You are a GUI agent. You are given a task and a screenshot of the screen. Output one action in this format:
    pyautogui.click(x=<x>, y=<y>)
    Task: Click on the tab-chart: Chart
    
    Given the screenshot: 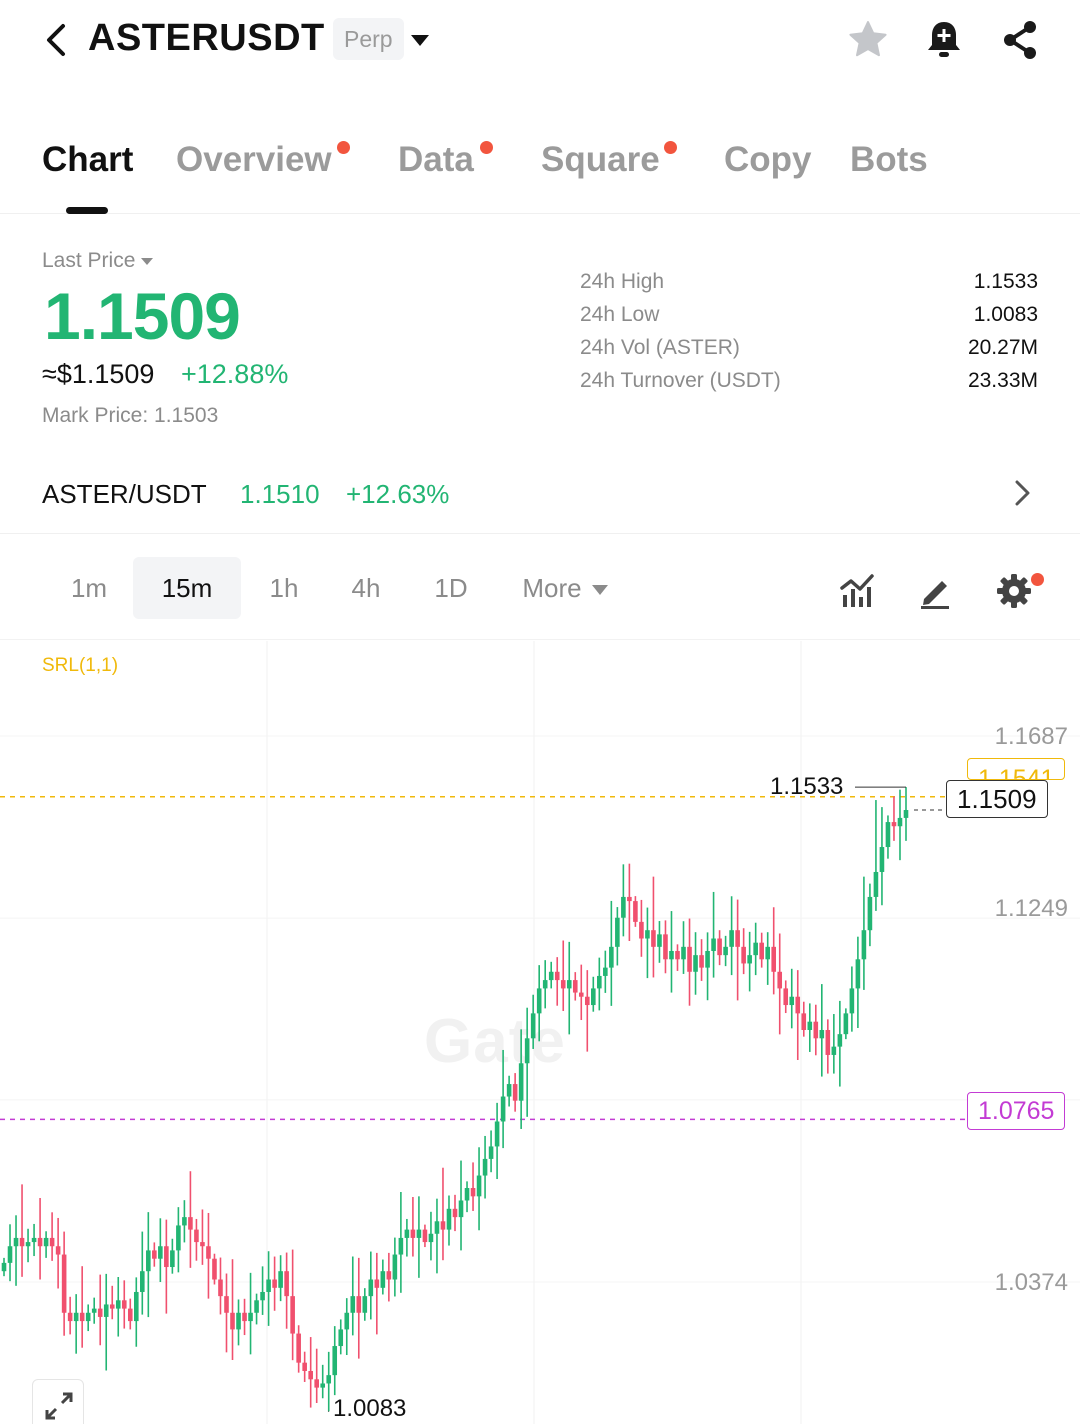 What is the action you would take?
    pyautogui.click(x=88, y=159)
    